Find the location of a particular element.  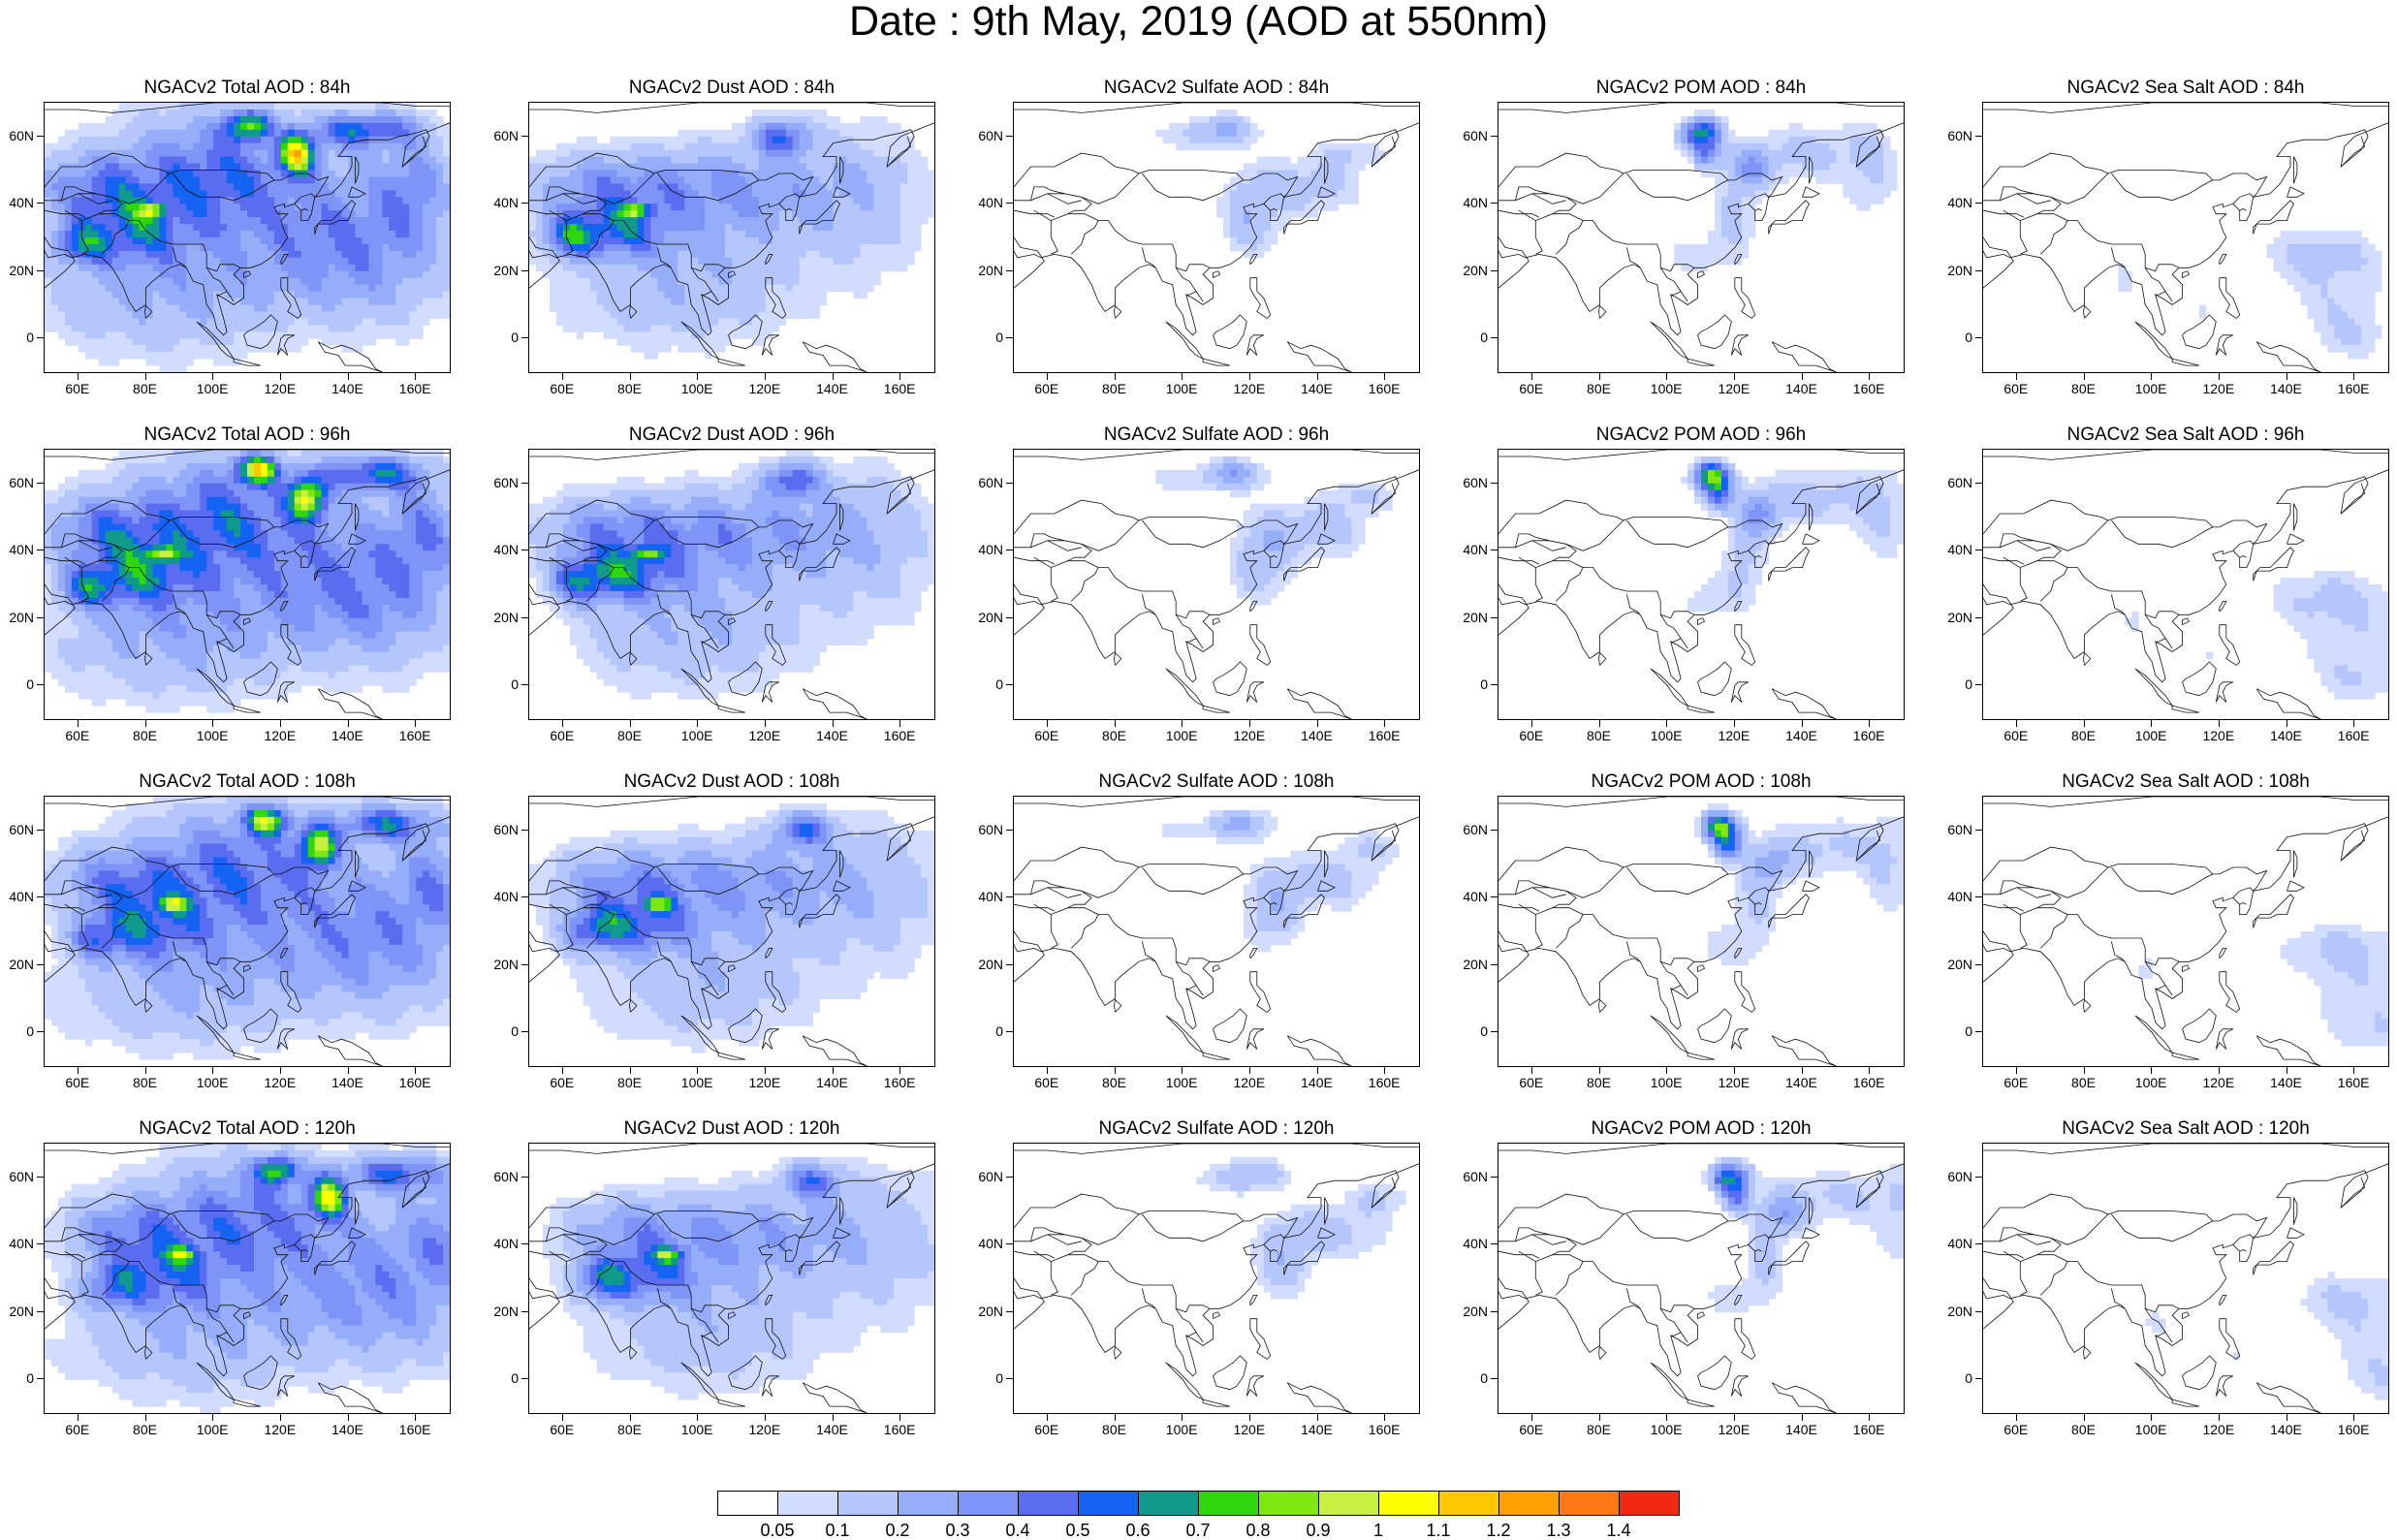

lon-tick-label: 60E is located at coordinates (77, 388).